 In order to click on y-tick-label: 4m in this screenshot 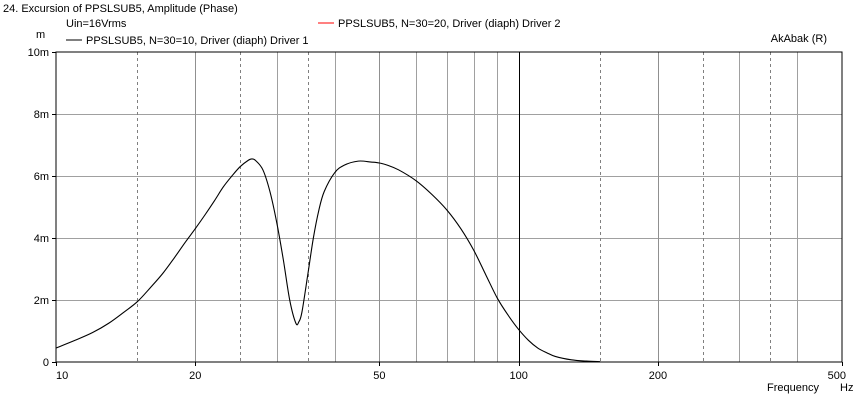, I will do `click(41, 239)`.